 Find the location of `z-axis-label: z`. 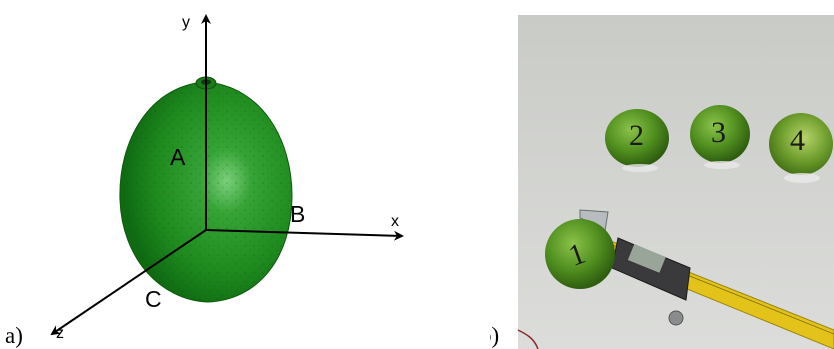

z-axis-label: z is located at coordinates (60, 333).